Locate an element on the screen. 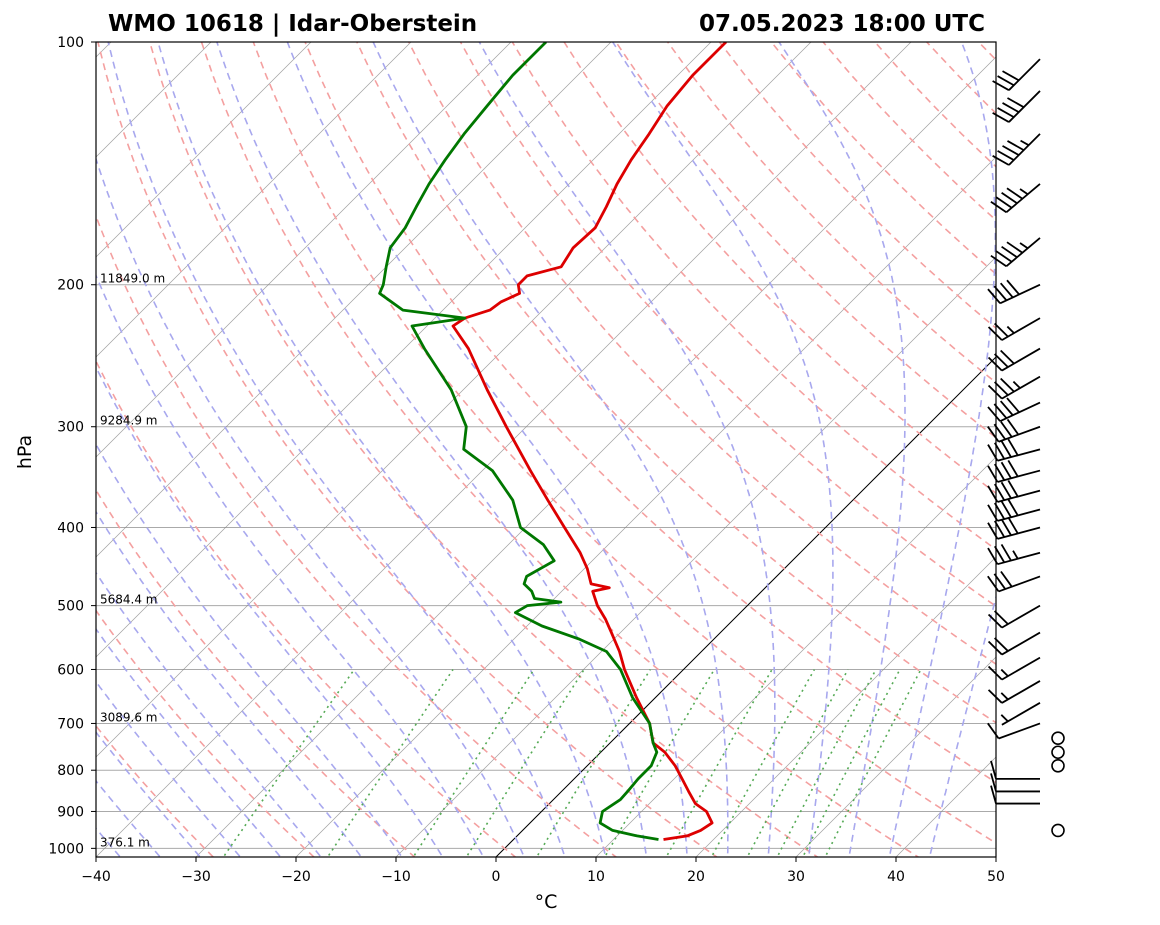  y-tick-label: 100 is located at coordinates (70, 43).